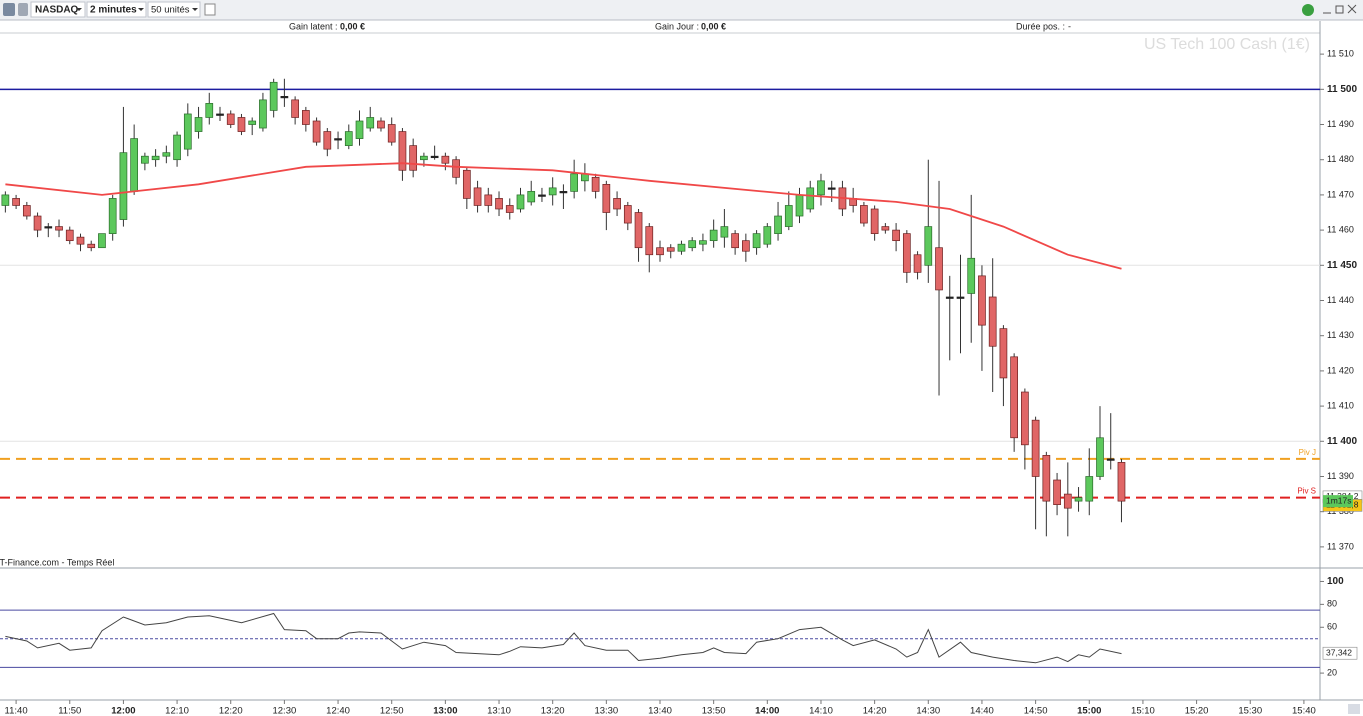 The width and height of the screenshot is (1363, 716). I want to click on x-tick-label: 12:40, so click(338, 711).